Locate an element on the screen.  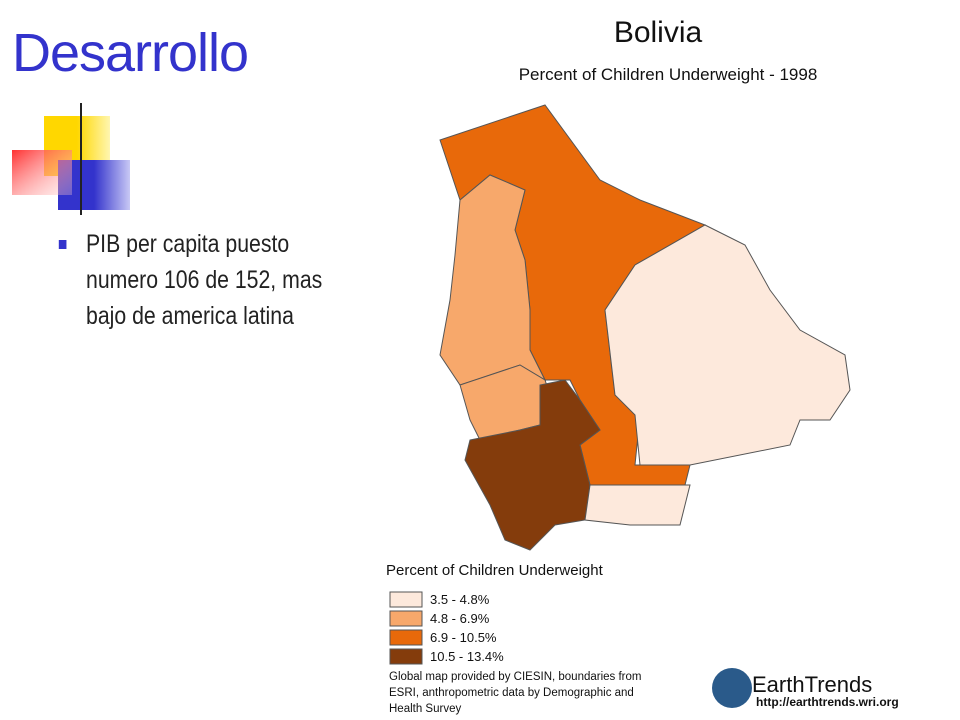
legend-label: 6.9 - 10.5% is located at coordinates (463, 637).